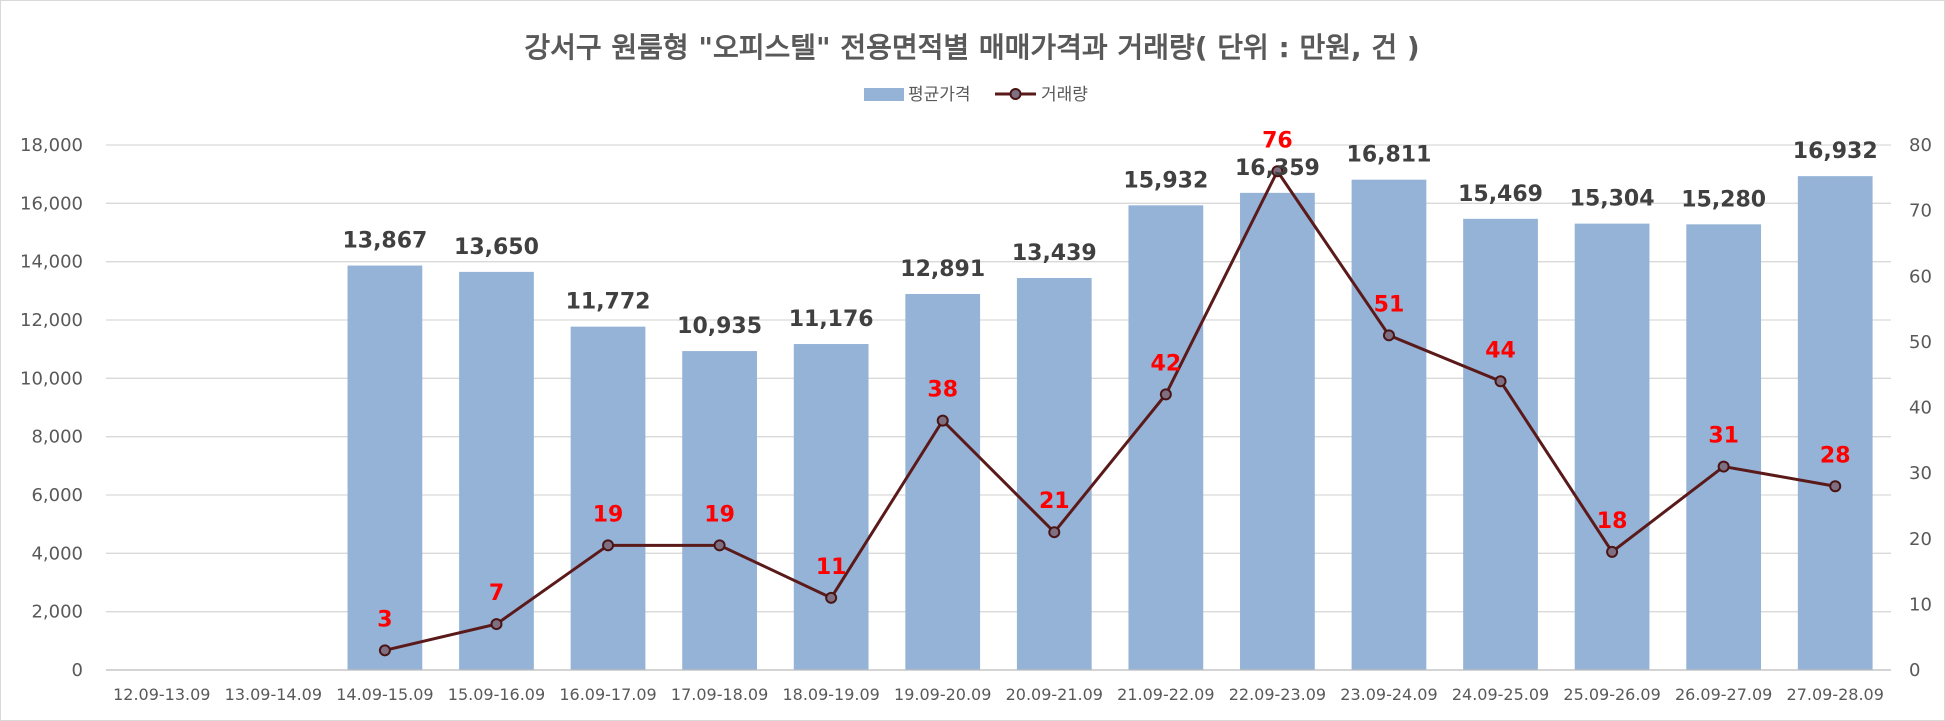 Image resolution: width=1945 pixels, height=721 pixels. What do you see at coordinates (57, 437) in the screenshot?
I see `y-left-tick-label: 8,000` at bounding box center [57, 437].